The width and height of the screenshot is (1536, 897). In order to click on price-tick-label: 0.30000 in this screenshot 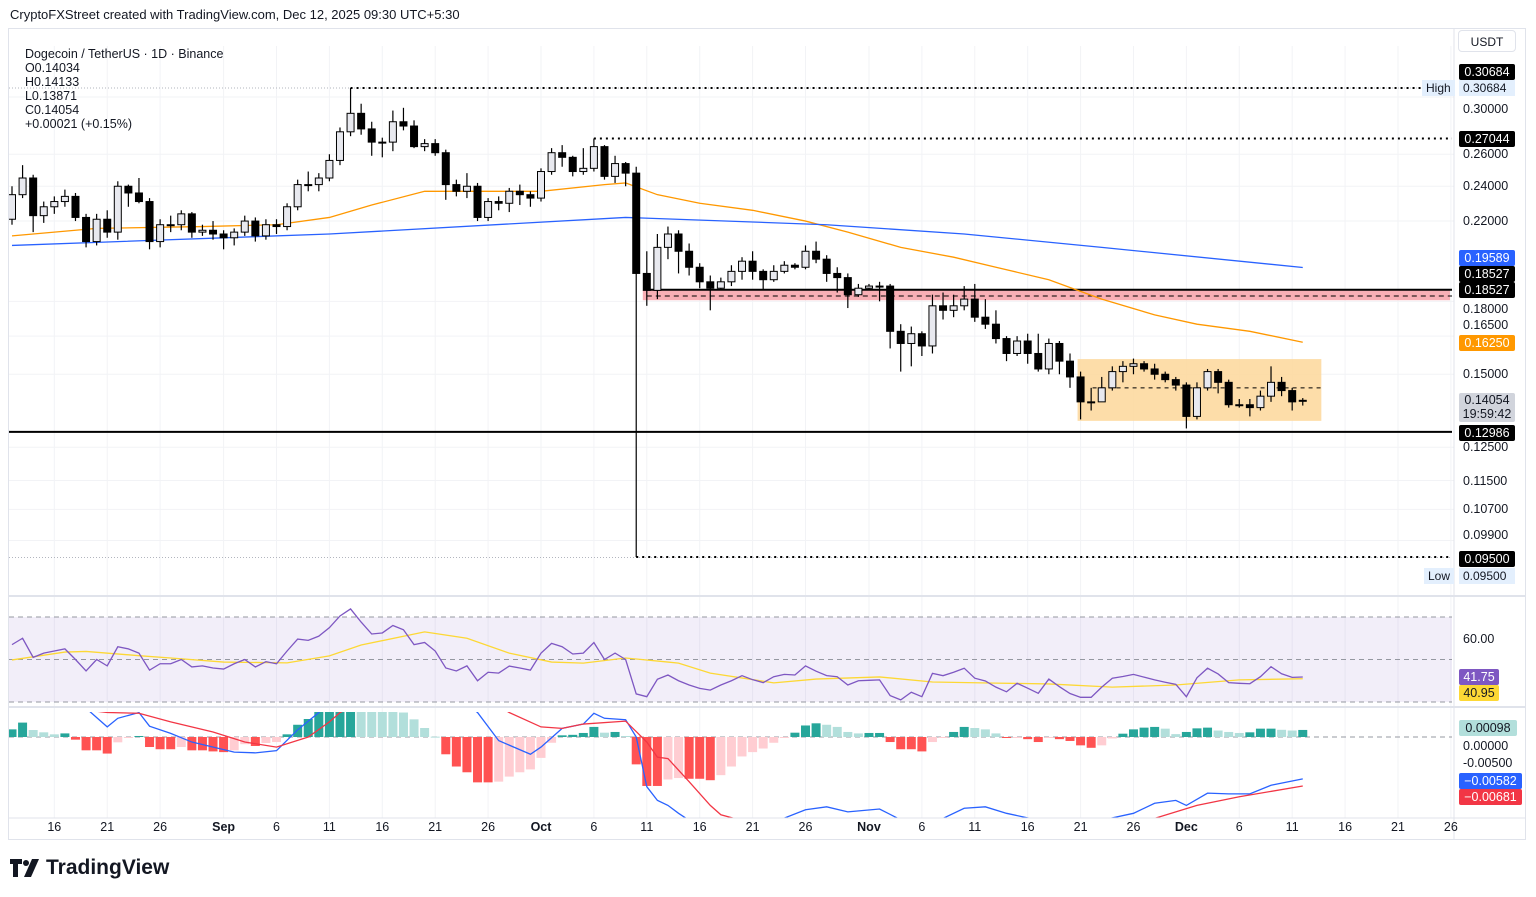, I will do `click(1486, 109)`.